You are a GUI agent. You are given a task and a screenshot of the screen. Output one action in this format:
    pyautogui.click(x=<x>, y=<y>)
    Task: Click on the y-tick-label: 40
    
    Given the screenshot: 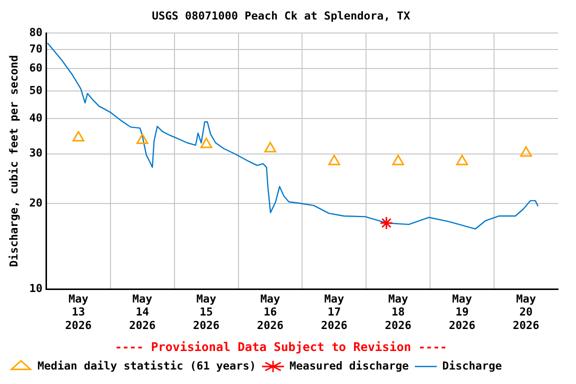 What is the action you would take?
    pyautogui.click(x=35, y=117)
    